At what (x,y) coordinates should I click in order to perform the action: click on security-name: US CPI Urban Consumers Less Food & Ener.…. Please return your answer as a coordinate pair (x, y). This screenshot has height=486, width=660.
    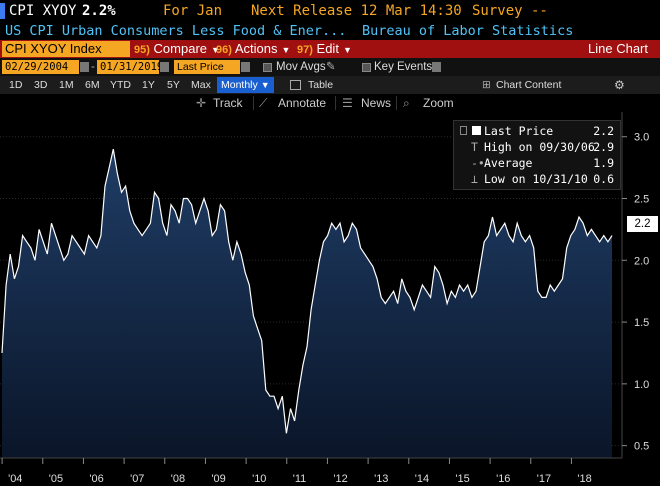
    Looking at the image, I should click on (176, 31).